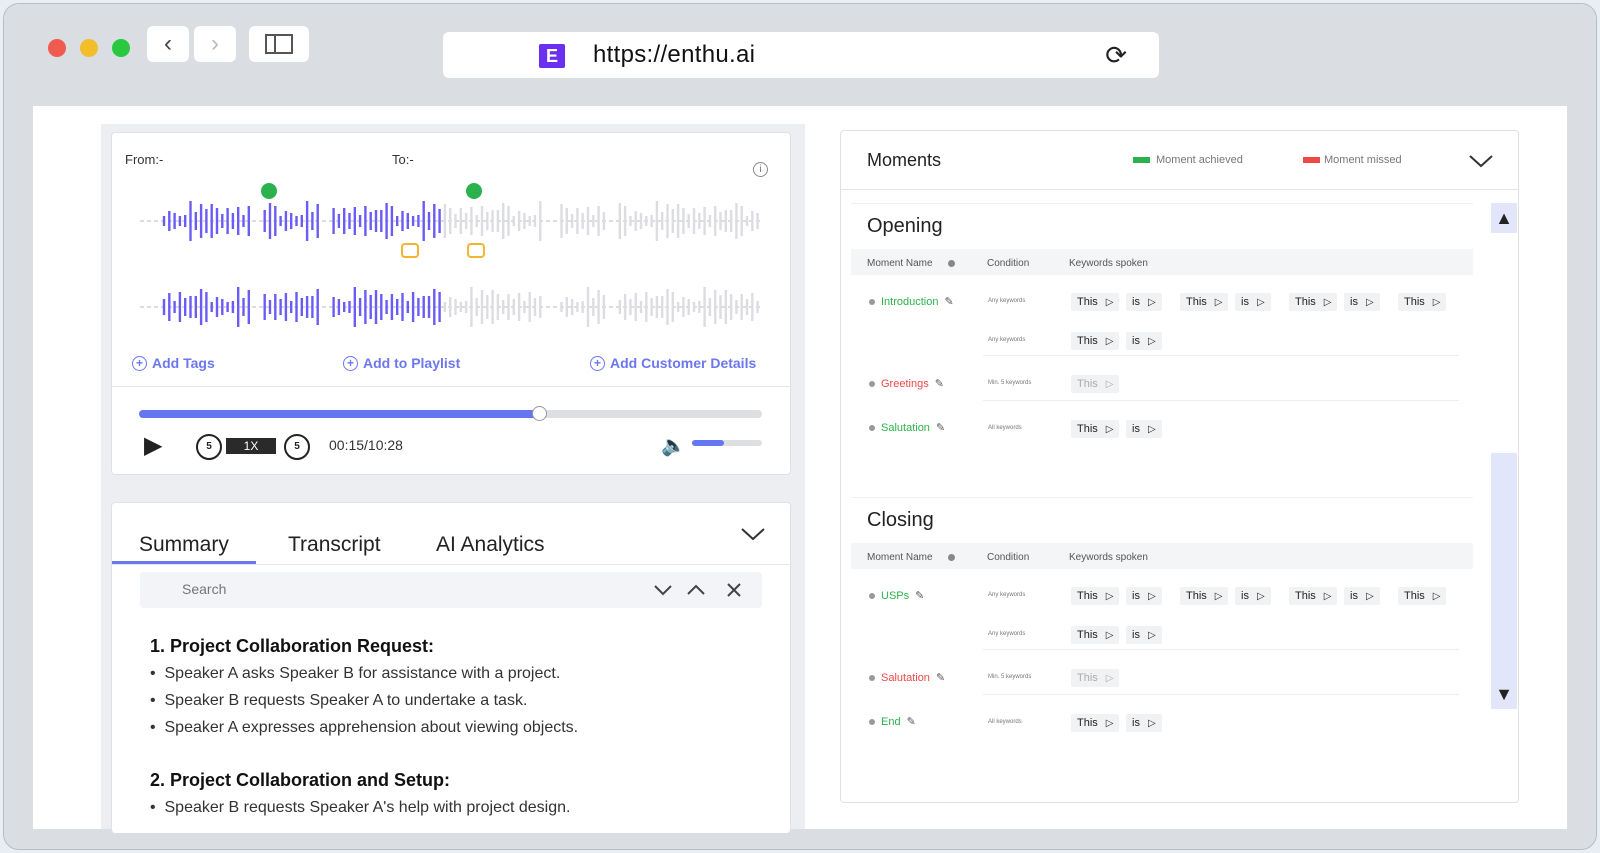  Describe the element at coordinates (209, 447) in the screenshot. I see `rewind-5-button: 5` at that location.